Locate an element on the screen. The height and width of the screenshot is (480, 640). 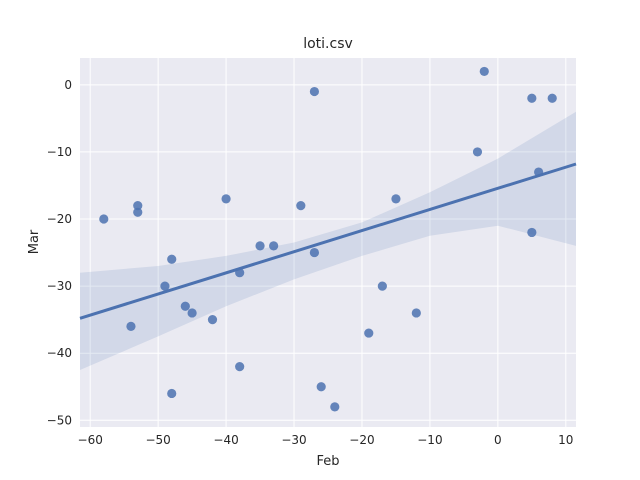
y-tick-label: −40 is located at coordinates (59, 353).